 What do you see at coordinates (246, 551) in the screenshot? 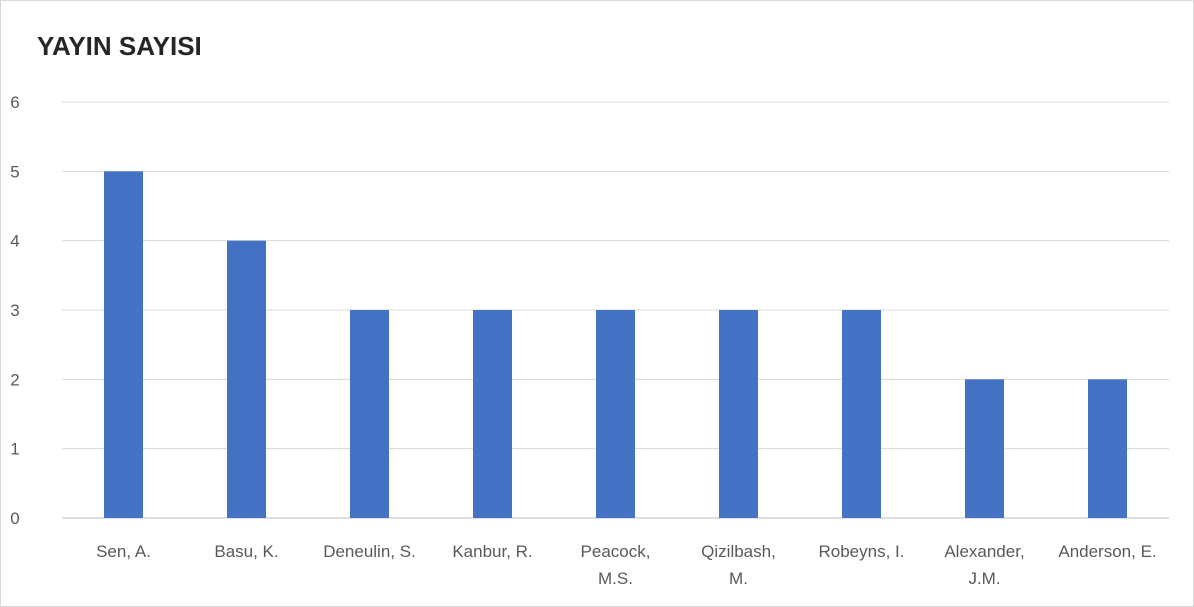
I see `x-tick-label: Basu, K.` at bounding box center [246, 551].